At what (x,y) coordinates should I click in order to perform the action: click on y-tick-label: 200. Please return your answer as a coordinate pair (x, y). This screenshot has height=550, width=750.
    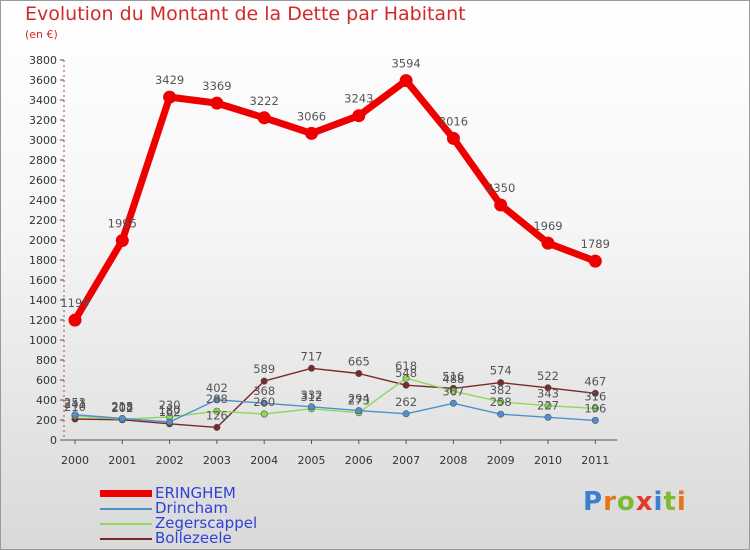
    Looking at the image, I should click on (46, 420).